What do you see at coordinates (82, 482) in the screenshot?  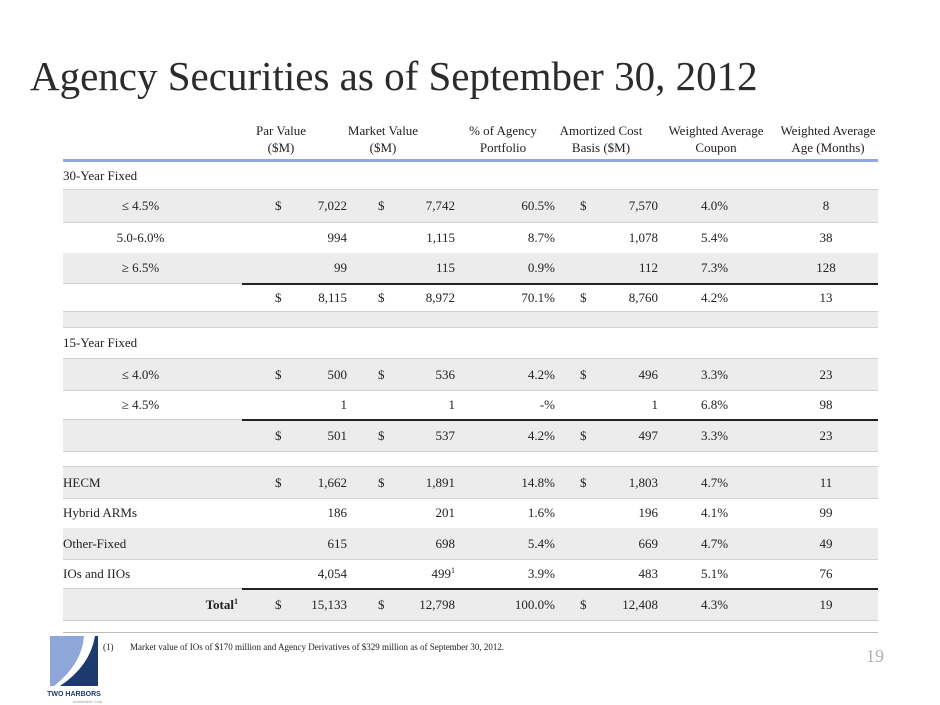 I see `row-label-text: HECM` at bounding box center [82, 482].